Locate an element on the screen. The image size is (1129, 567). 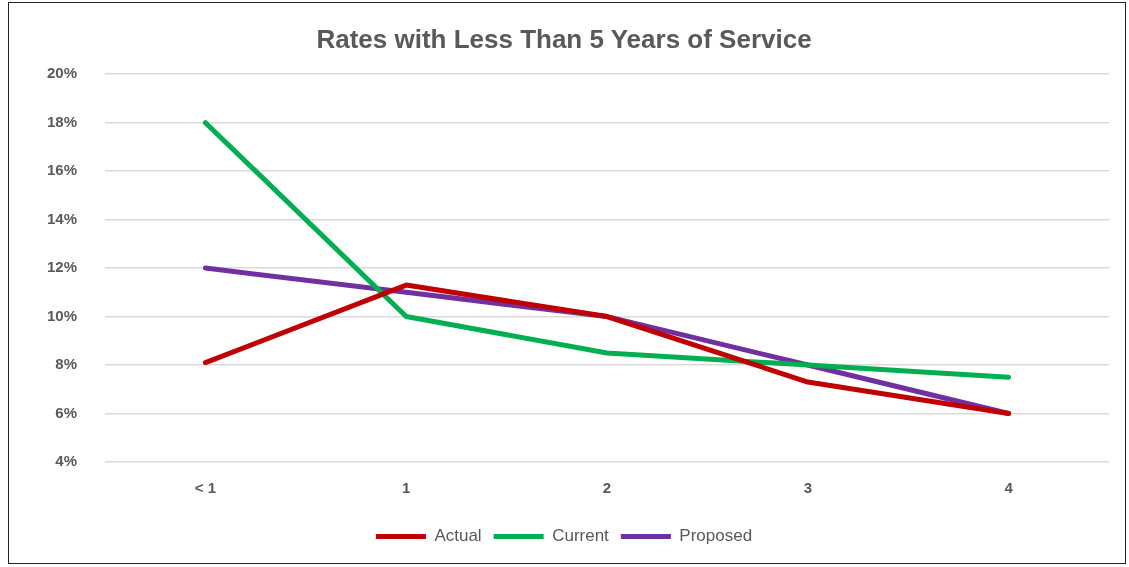
y-tick-label: 18% is located at coordinates (62, 121).